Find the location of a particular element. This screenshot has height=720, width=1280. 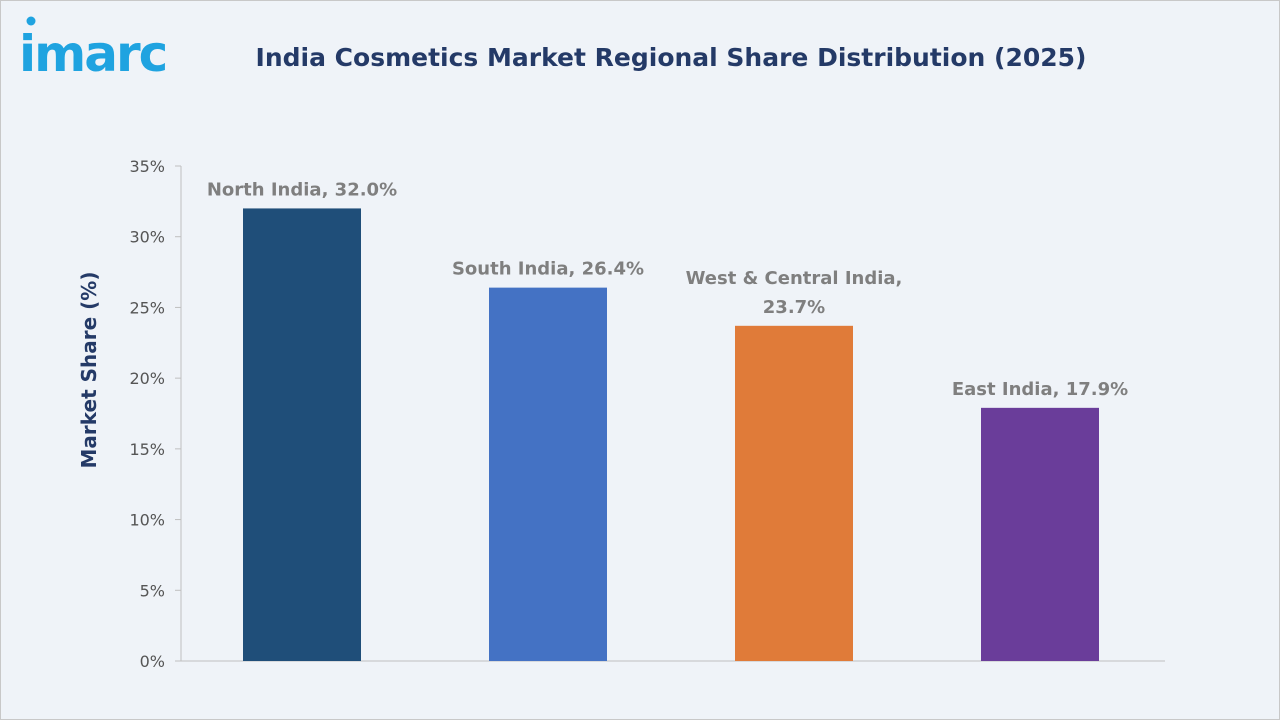

y-tick-label: 30% is located at coordinates (147, 237).